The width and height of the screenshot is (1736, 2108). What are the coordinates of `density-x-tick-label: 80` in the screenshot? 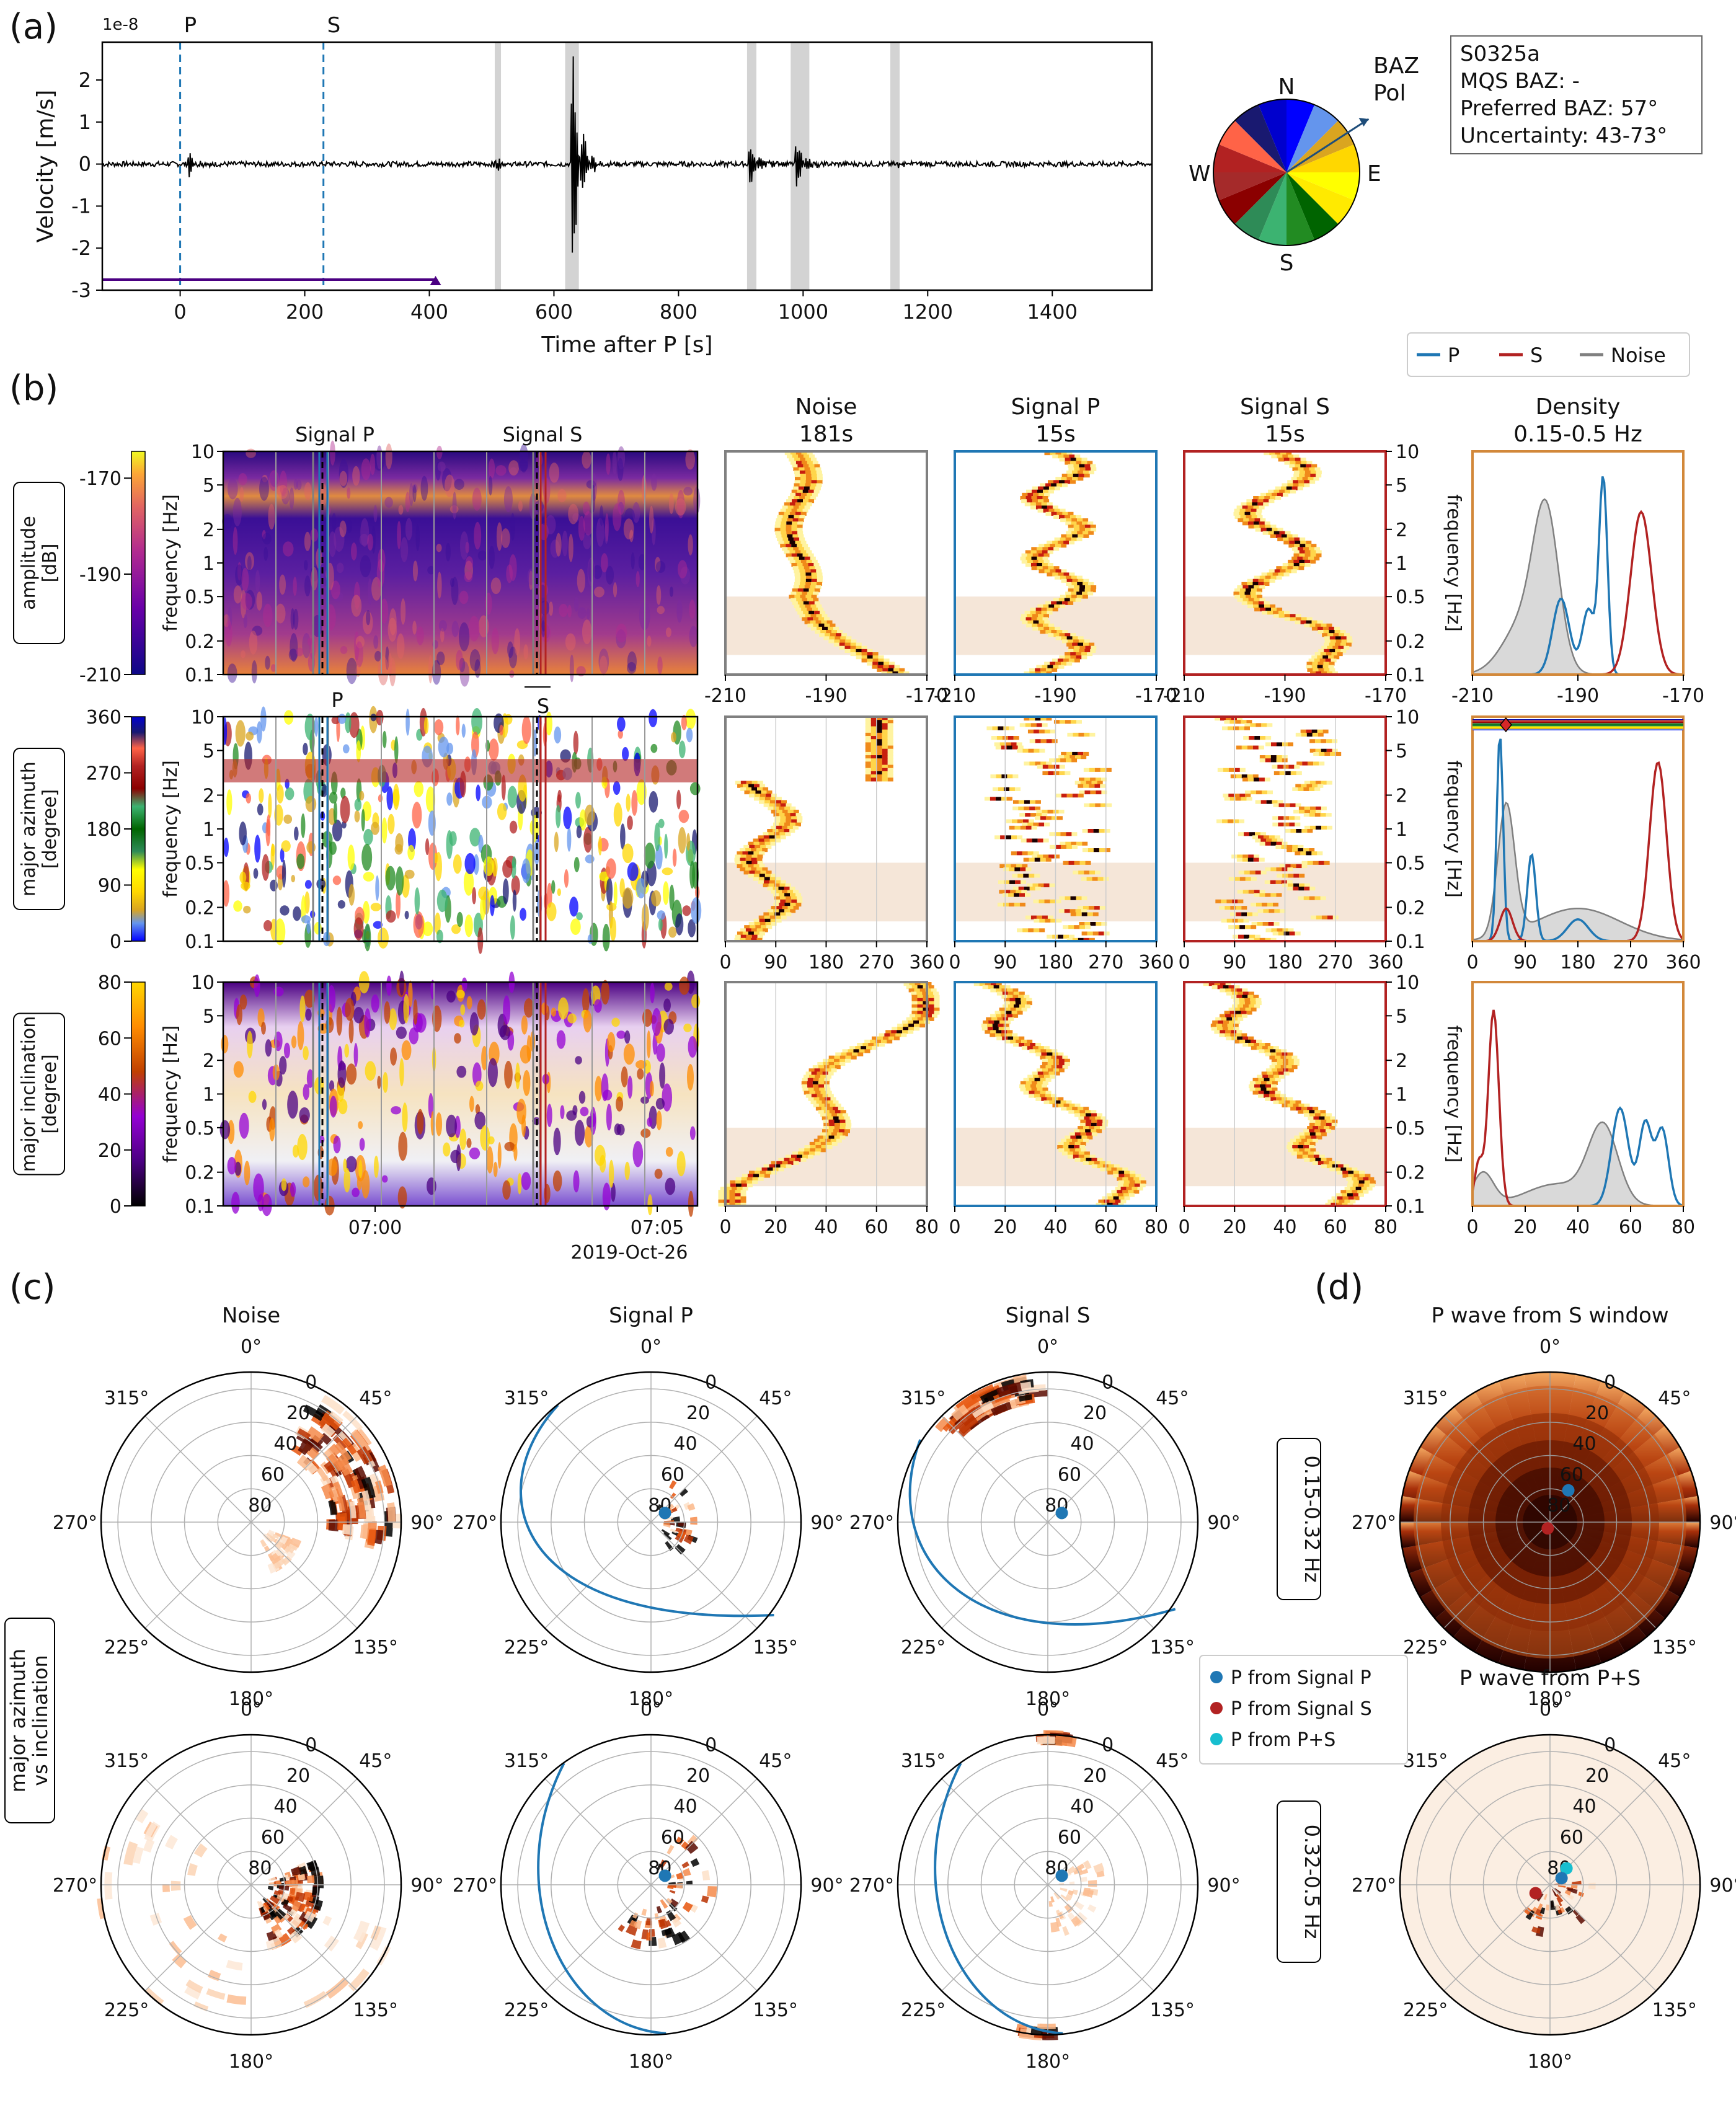 It's located at (1683, 1227).